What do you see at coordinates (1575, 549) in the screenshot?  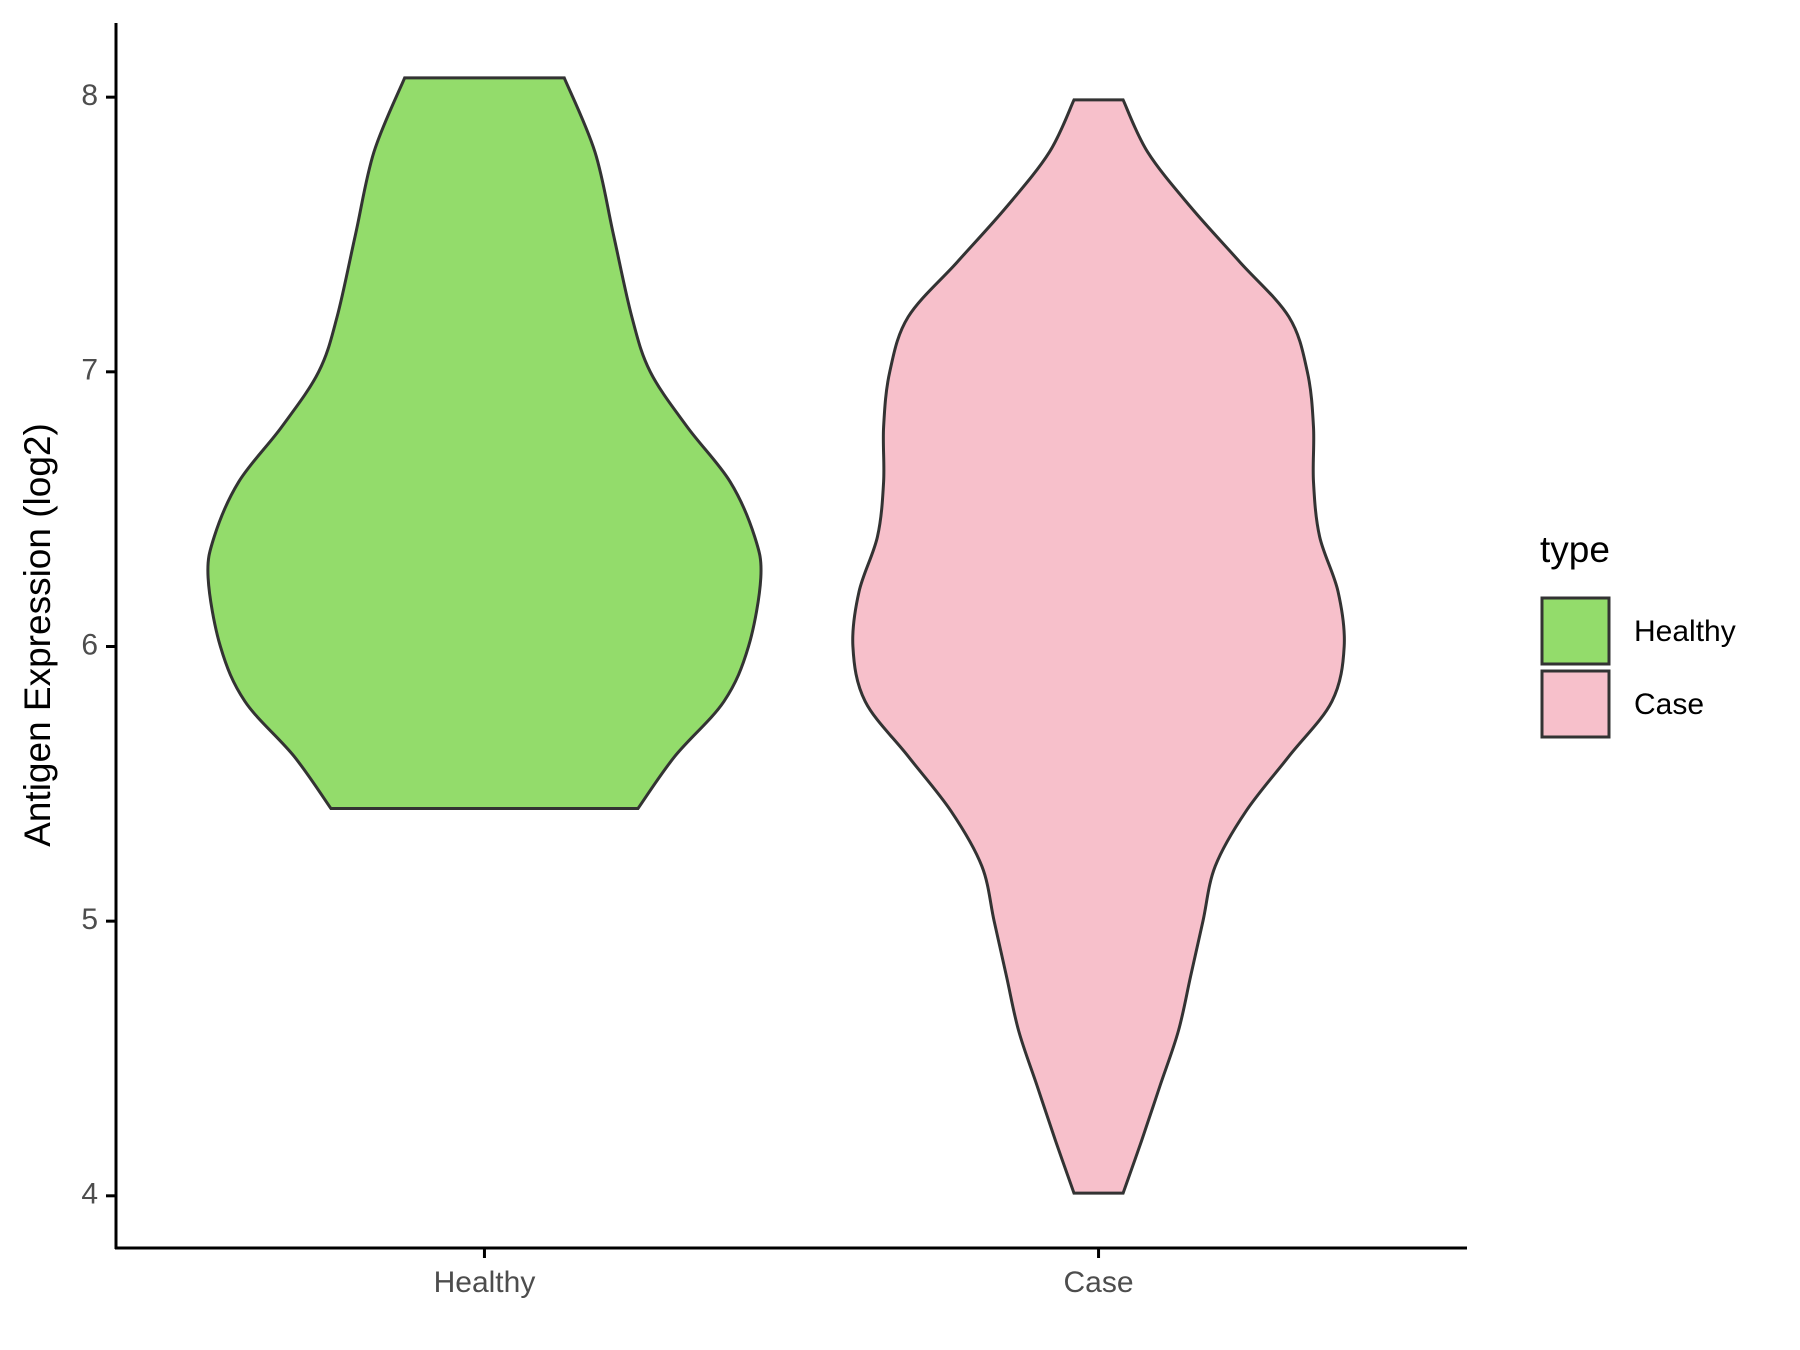 I see `legend-title: type` at bounding box center [1575, 549].